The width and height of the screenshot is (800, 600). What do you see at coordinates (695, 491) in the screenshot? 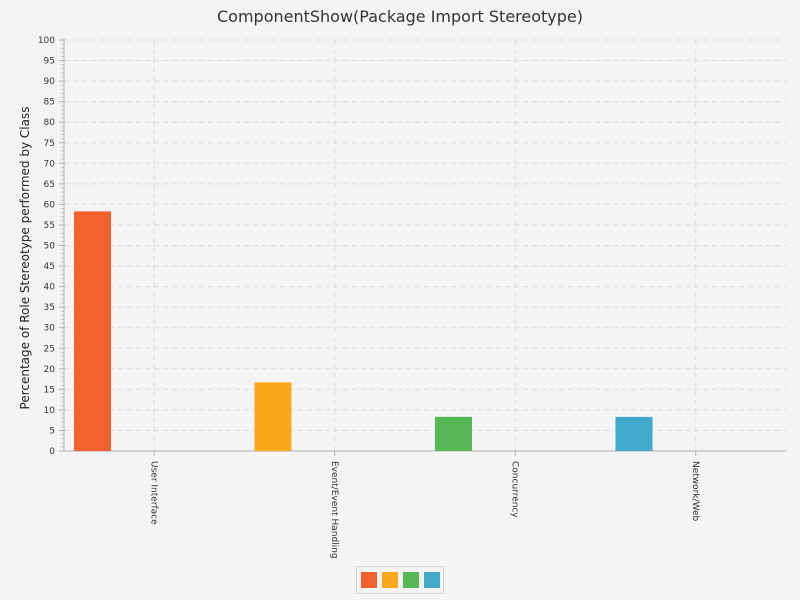
I see `x-tick-label: Network/Web` at bounding box center [695, 491].